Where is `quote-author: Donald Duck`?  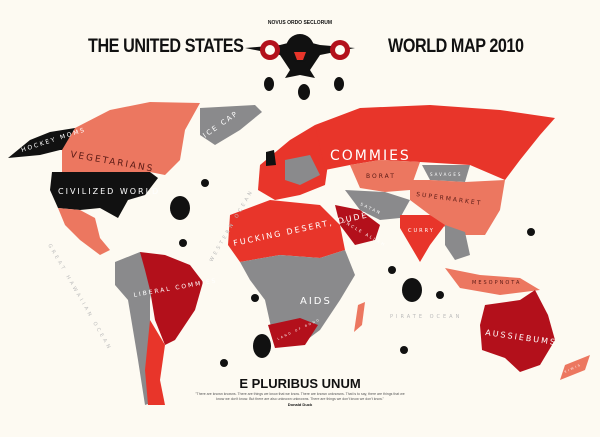 quote-author: Donald Duck is located at coordinates (300, 404).